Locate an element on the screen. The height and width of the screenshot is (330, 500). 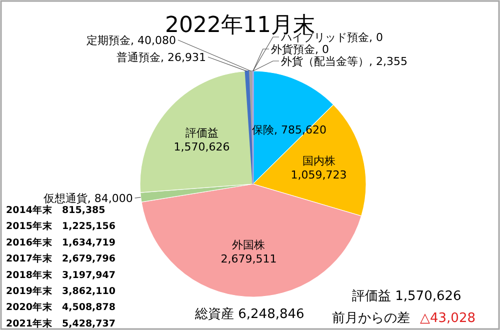
slice-label: 仮想通貨, 84,000 is located at coordinates (88, 199).